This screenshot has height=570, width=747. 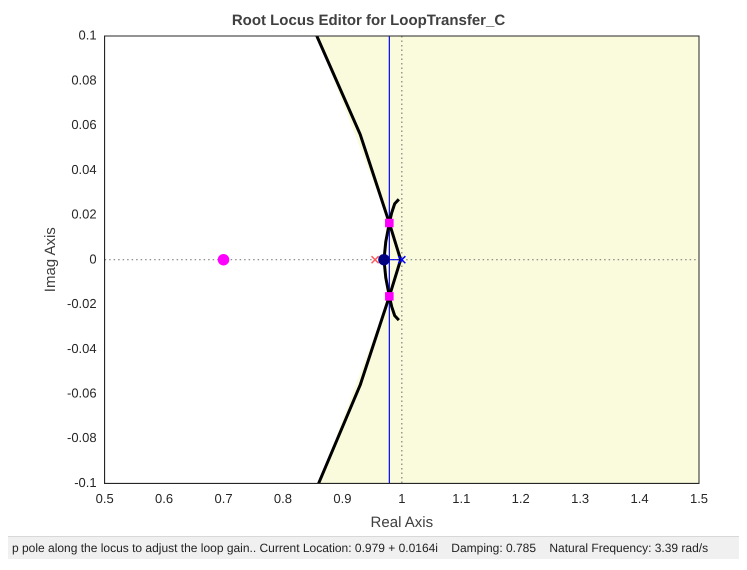 I want to click on y-tick-label: -0.04, so click(x=81, y=348).